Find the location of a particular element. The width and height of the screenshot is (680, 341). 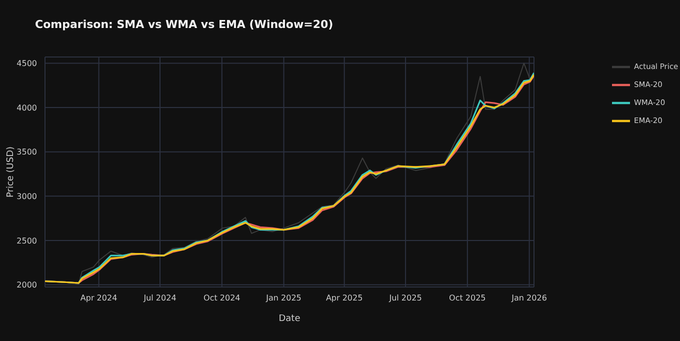

y-tick-label: 2000 is located at coordinates (26, 285).